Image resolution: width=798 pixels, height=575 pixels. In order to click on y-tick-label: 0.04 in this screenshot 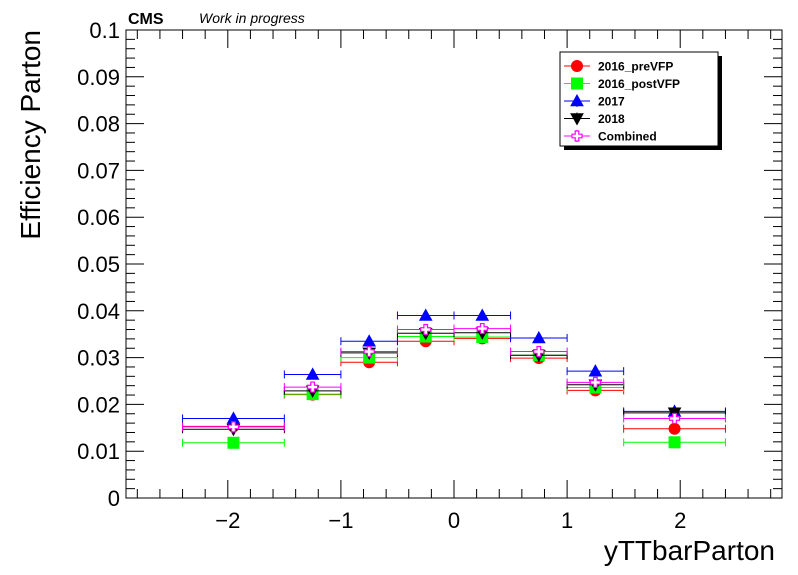, I will do `click(98, 311)`.